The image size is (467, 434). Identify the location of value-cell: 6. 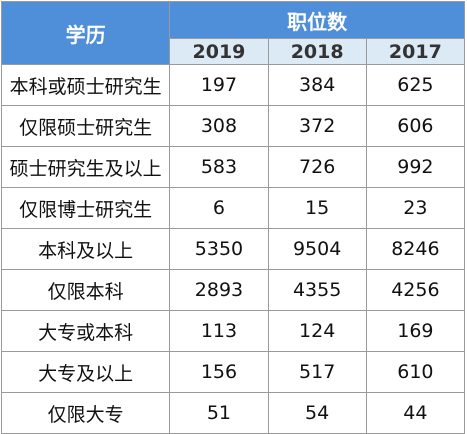
(219, 208).